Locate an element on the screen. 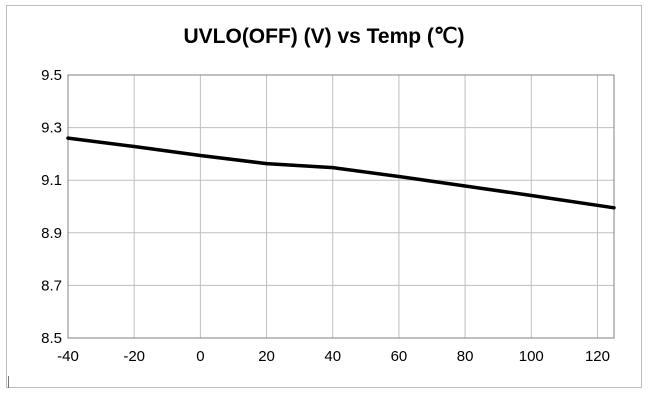  y-tick-label: 8.9 is located at coordinates (51, 233).